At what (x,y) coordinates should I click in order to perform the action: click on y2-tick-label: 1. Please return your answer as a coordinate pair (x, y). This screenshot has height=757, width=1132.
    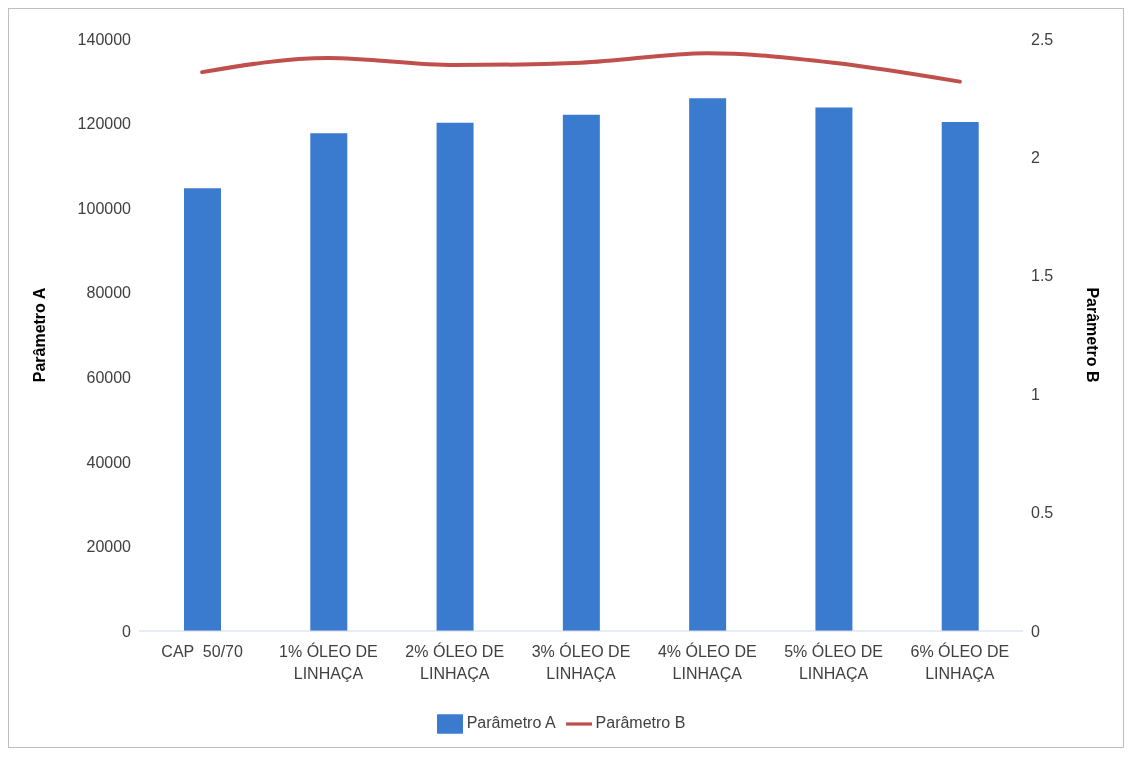
    Looking at the image, I should click on (1035, 394).